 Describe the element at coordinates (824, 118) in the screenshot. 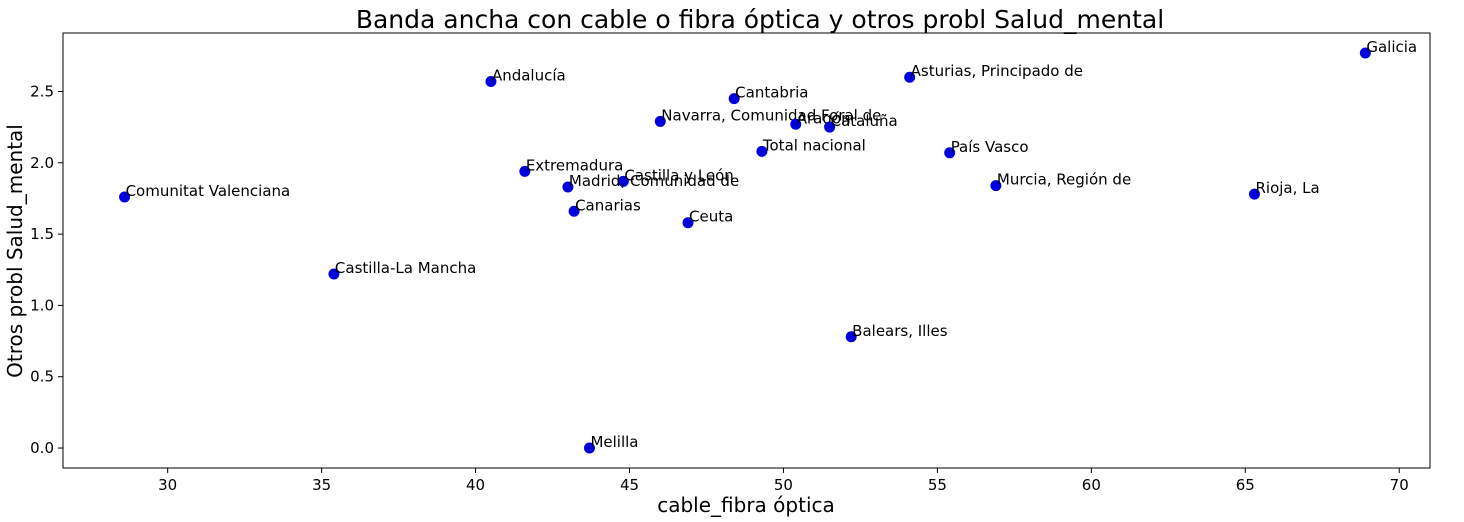

I see `data-point-label: Aragón` at that location.